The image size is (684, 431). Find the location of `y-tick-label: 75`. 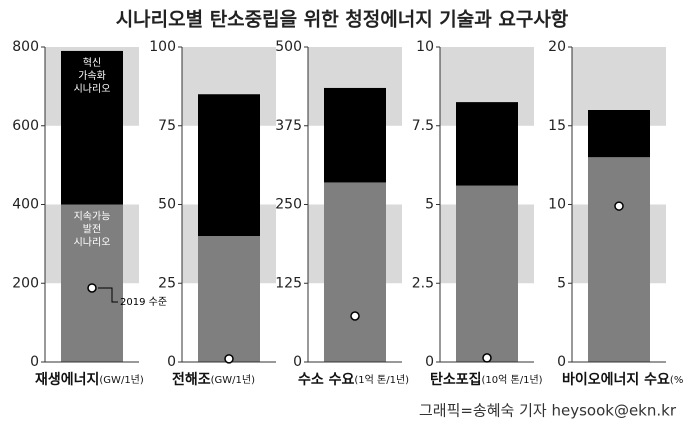

y-tick-label: 75 is located at coordinates (167, 126).